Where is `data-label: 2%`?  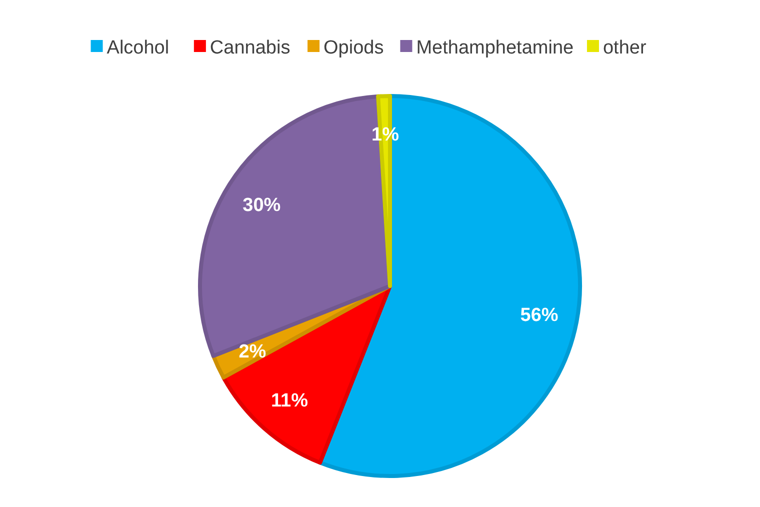 data-label: 2% is located at coordinates (252, 351).